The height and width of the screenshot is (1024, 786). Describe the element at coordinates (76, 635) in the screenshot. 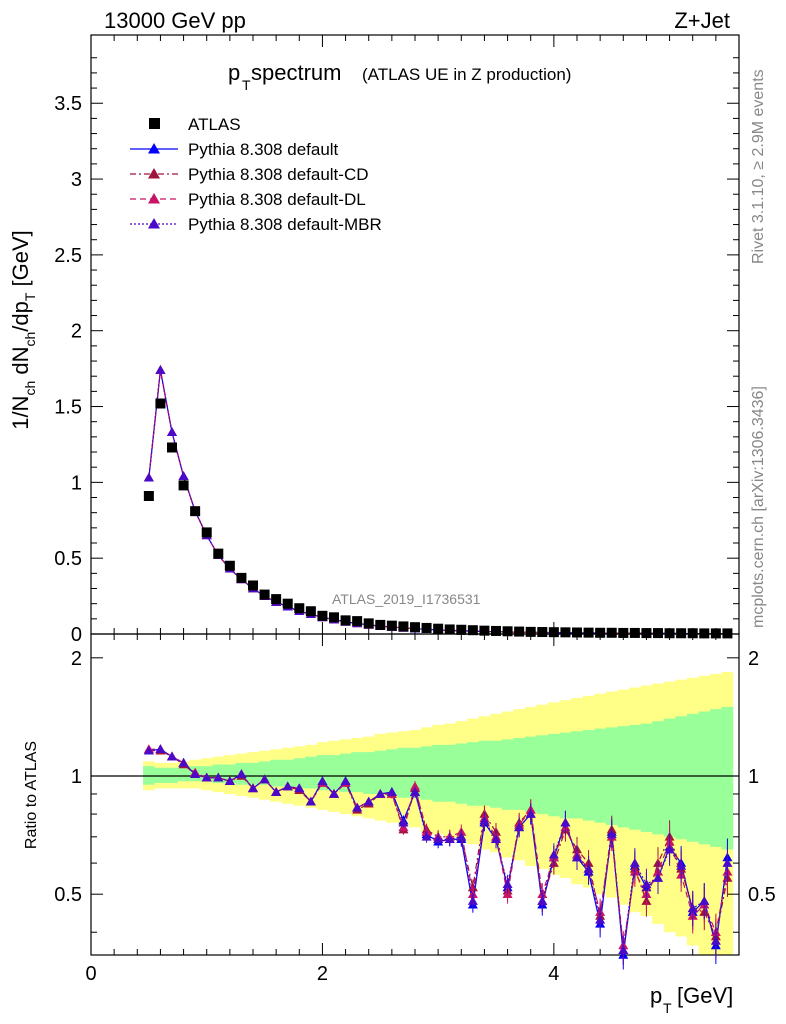

I see `top-y-tick-label: 0` at that location.